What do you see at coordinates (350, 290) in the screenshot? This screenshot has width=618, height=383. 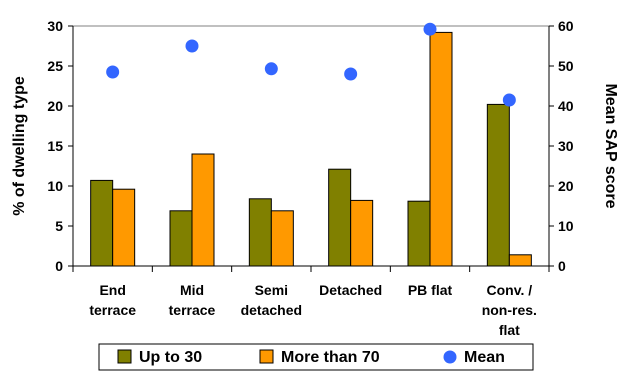 I see `x-tick-label: Detached` at bounding box center [350, 290].